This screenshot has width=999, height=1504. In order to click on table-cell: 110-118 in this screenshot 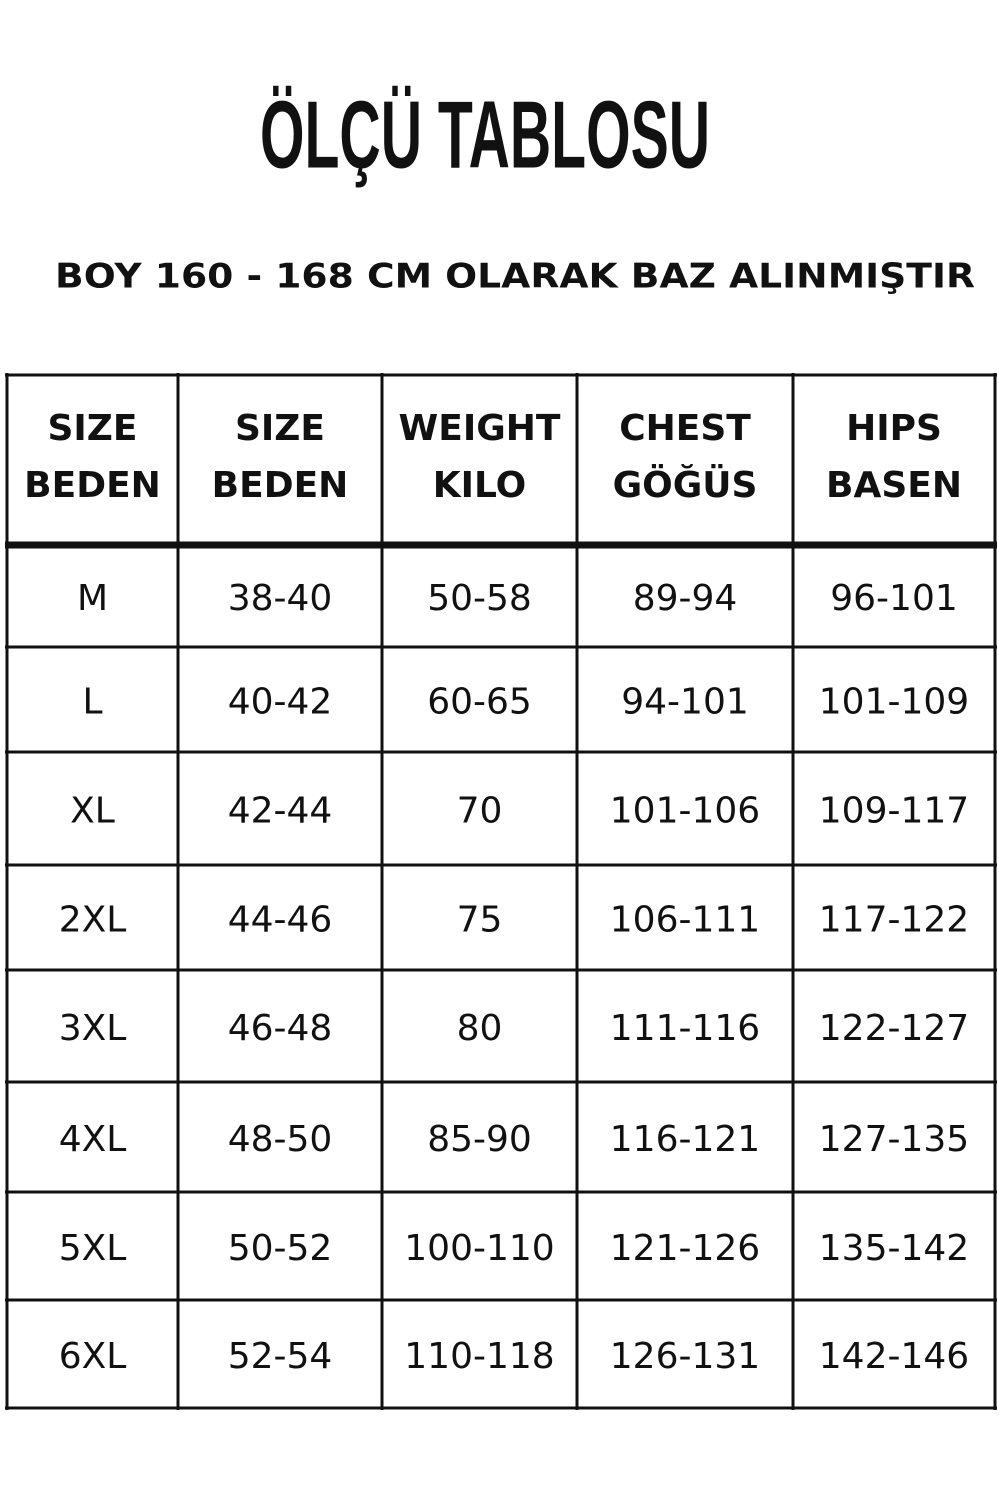, I will do `click(479, 1356)`.